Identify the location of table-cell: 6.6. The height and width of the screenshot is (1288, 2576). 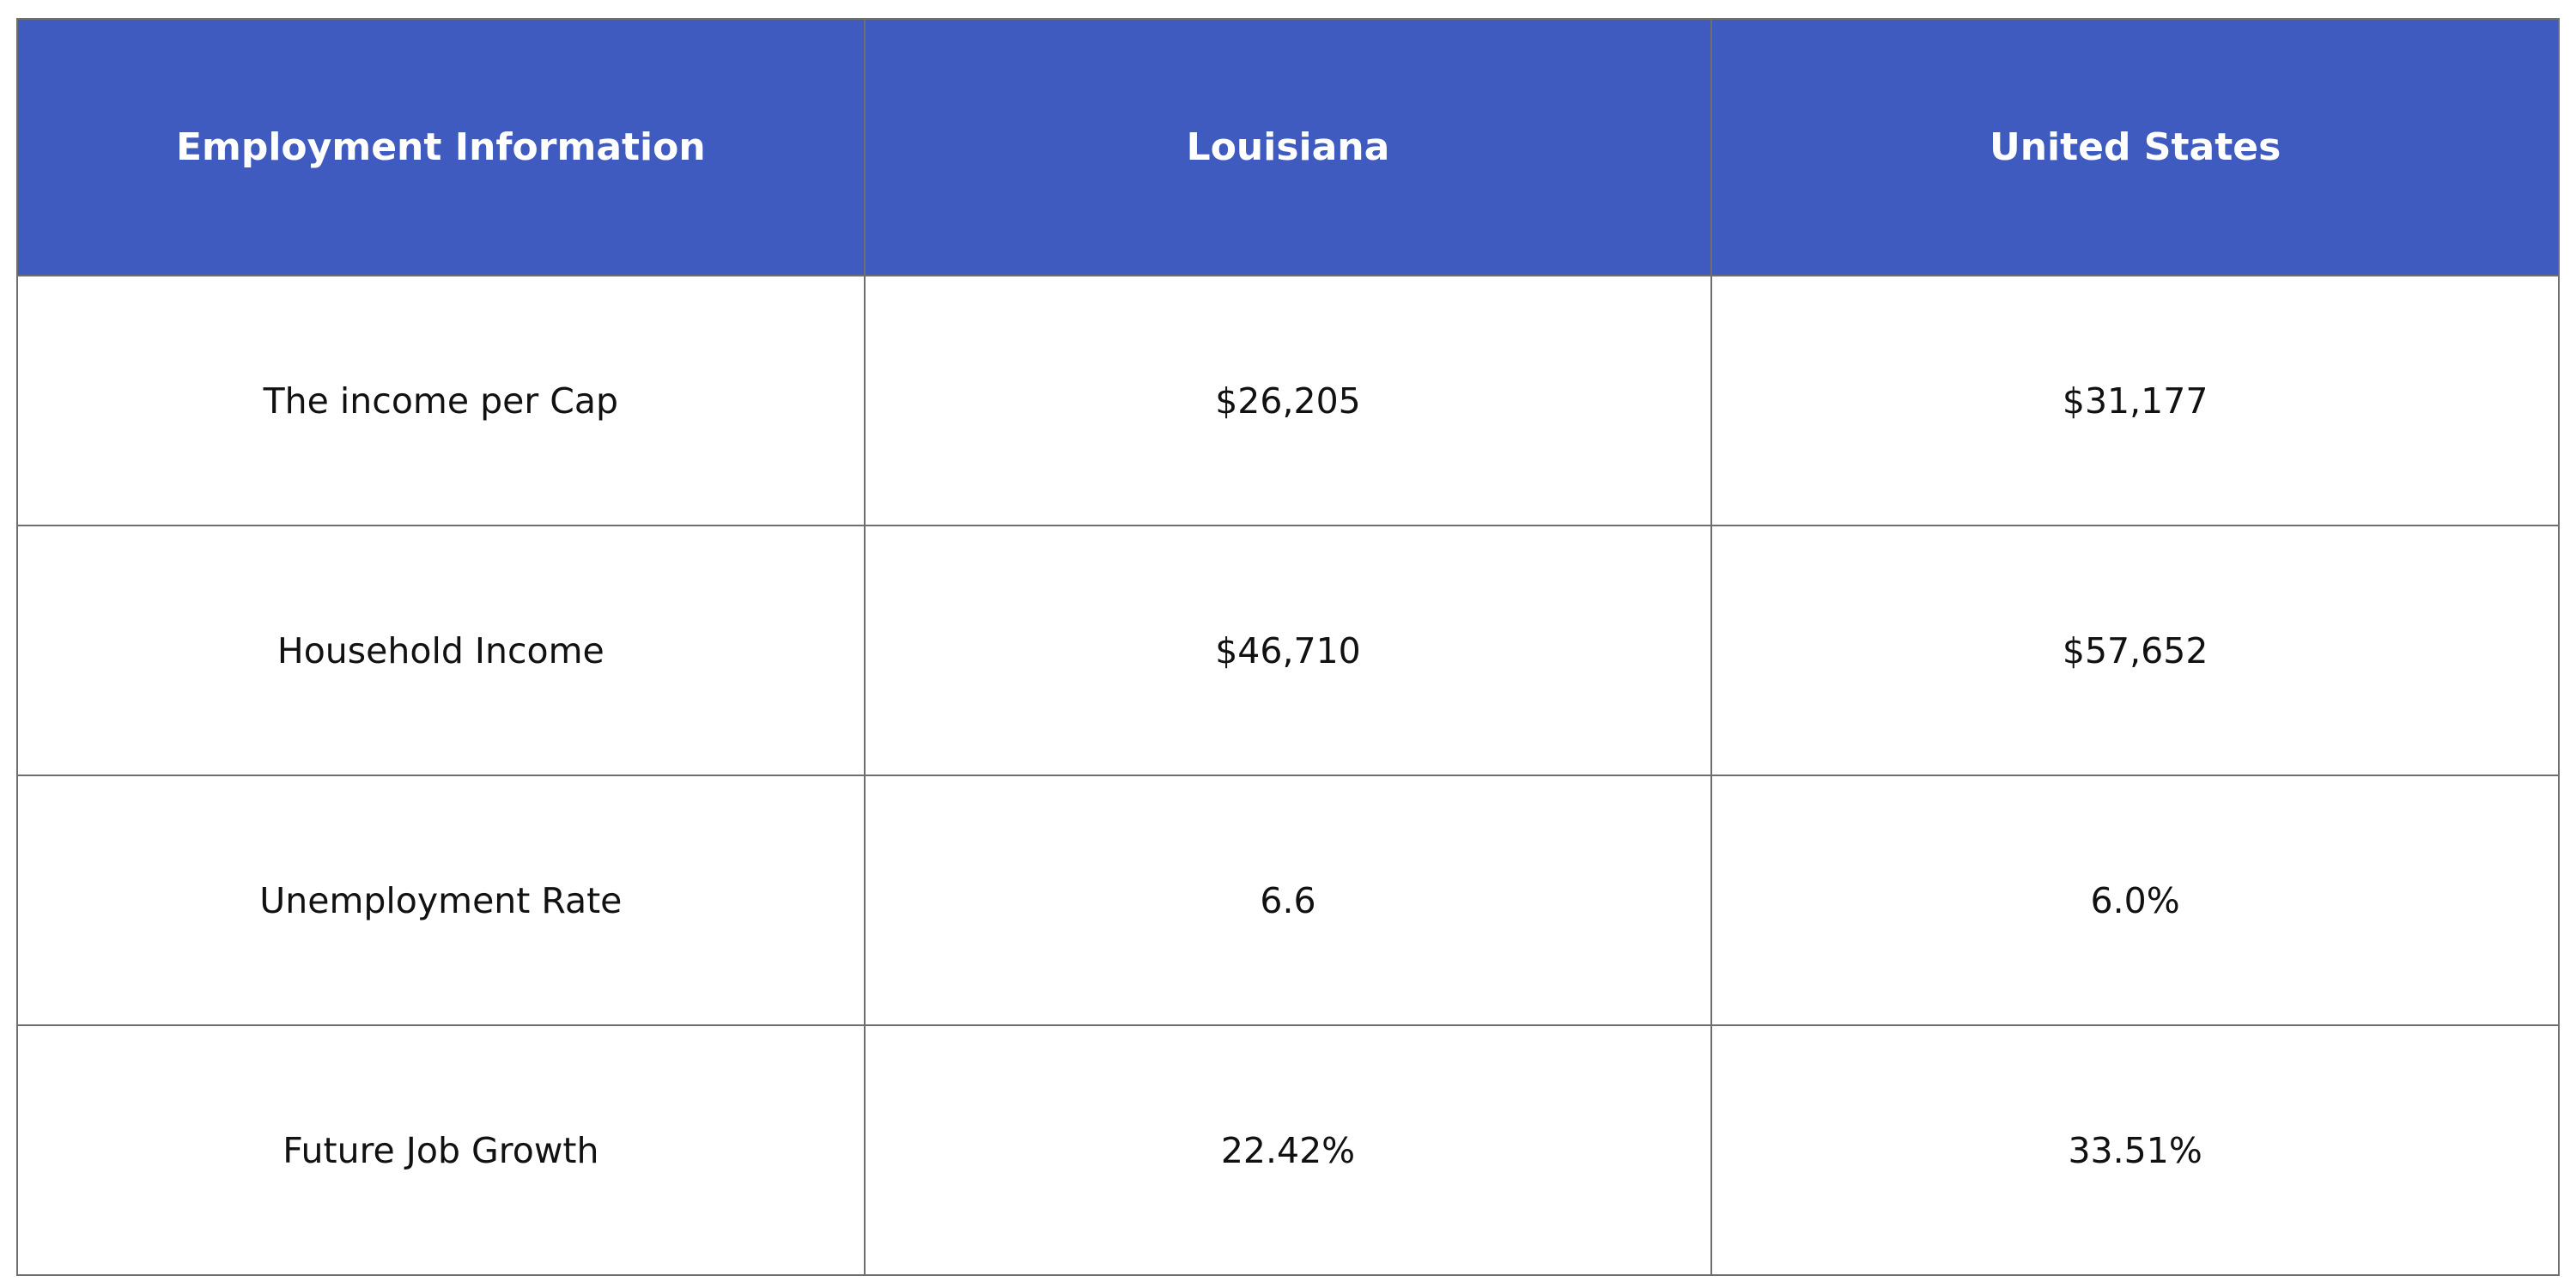
(1288, 900).